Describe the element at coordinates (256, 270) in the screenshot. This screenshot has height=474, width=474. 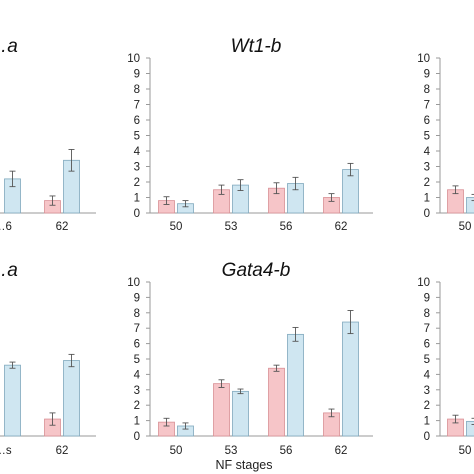
I see `chart-title: Gata4-b` at that location.